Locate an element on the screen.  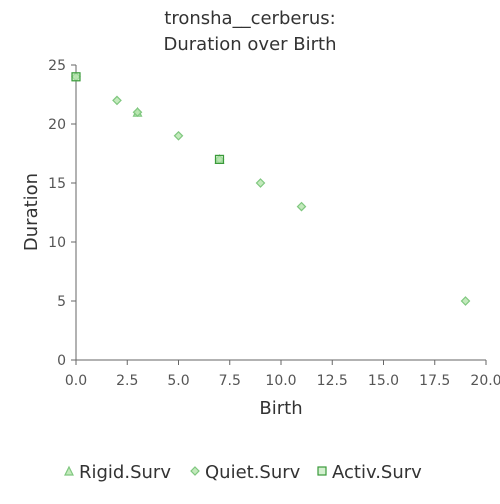
chart-title-line-1: tronsha__cerberus: is located at coordinates (249, 18).